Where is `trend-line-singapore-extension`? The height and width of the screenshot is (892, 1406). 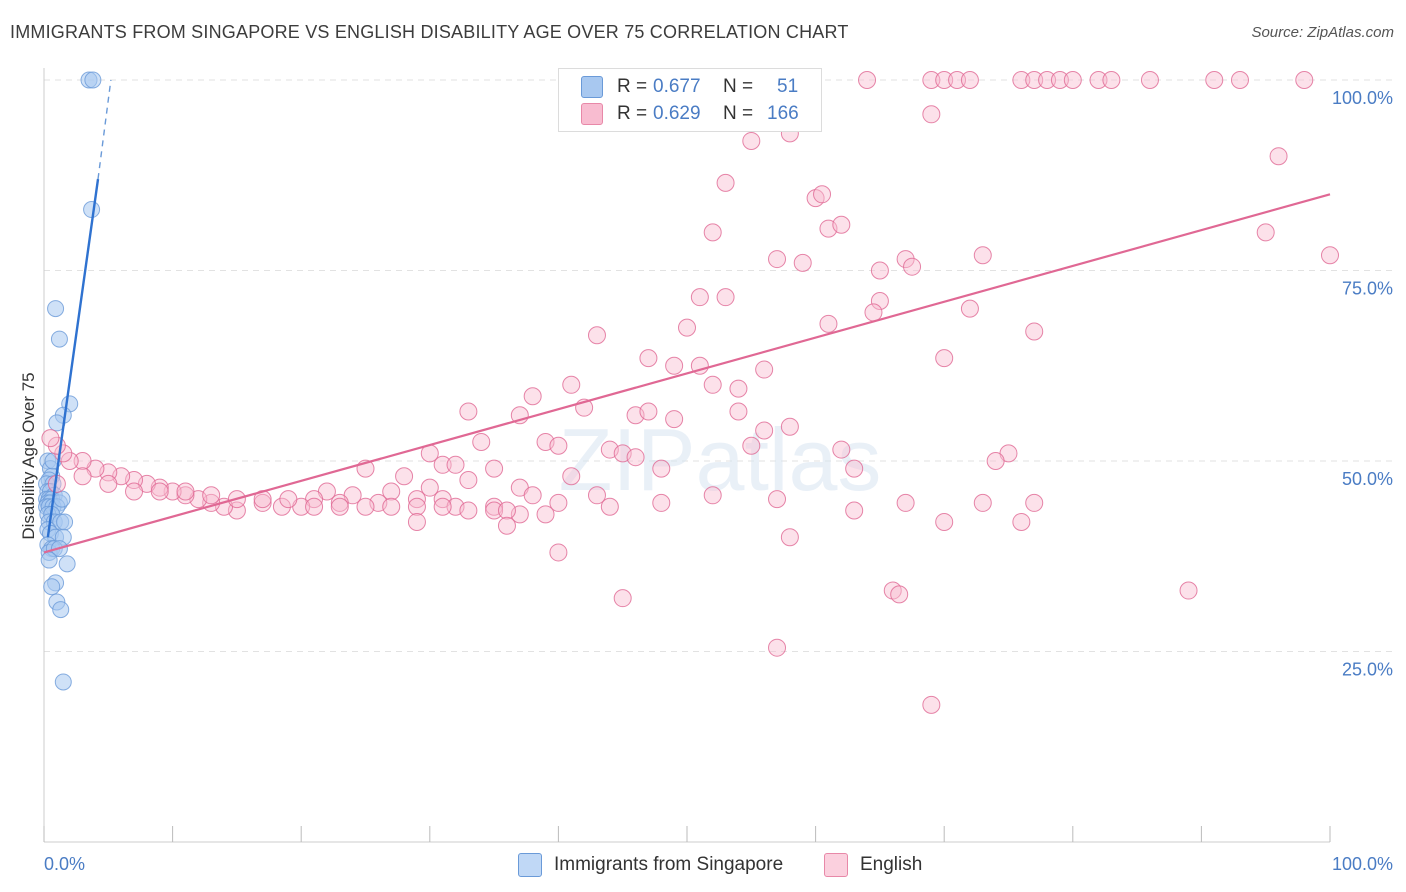 trend-line-singapore-extension is located at coordinates (104, 129).